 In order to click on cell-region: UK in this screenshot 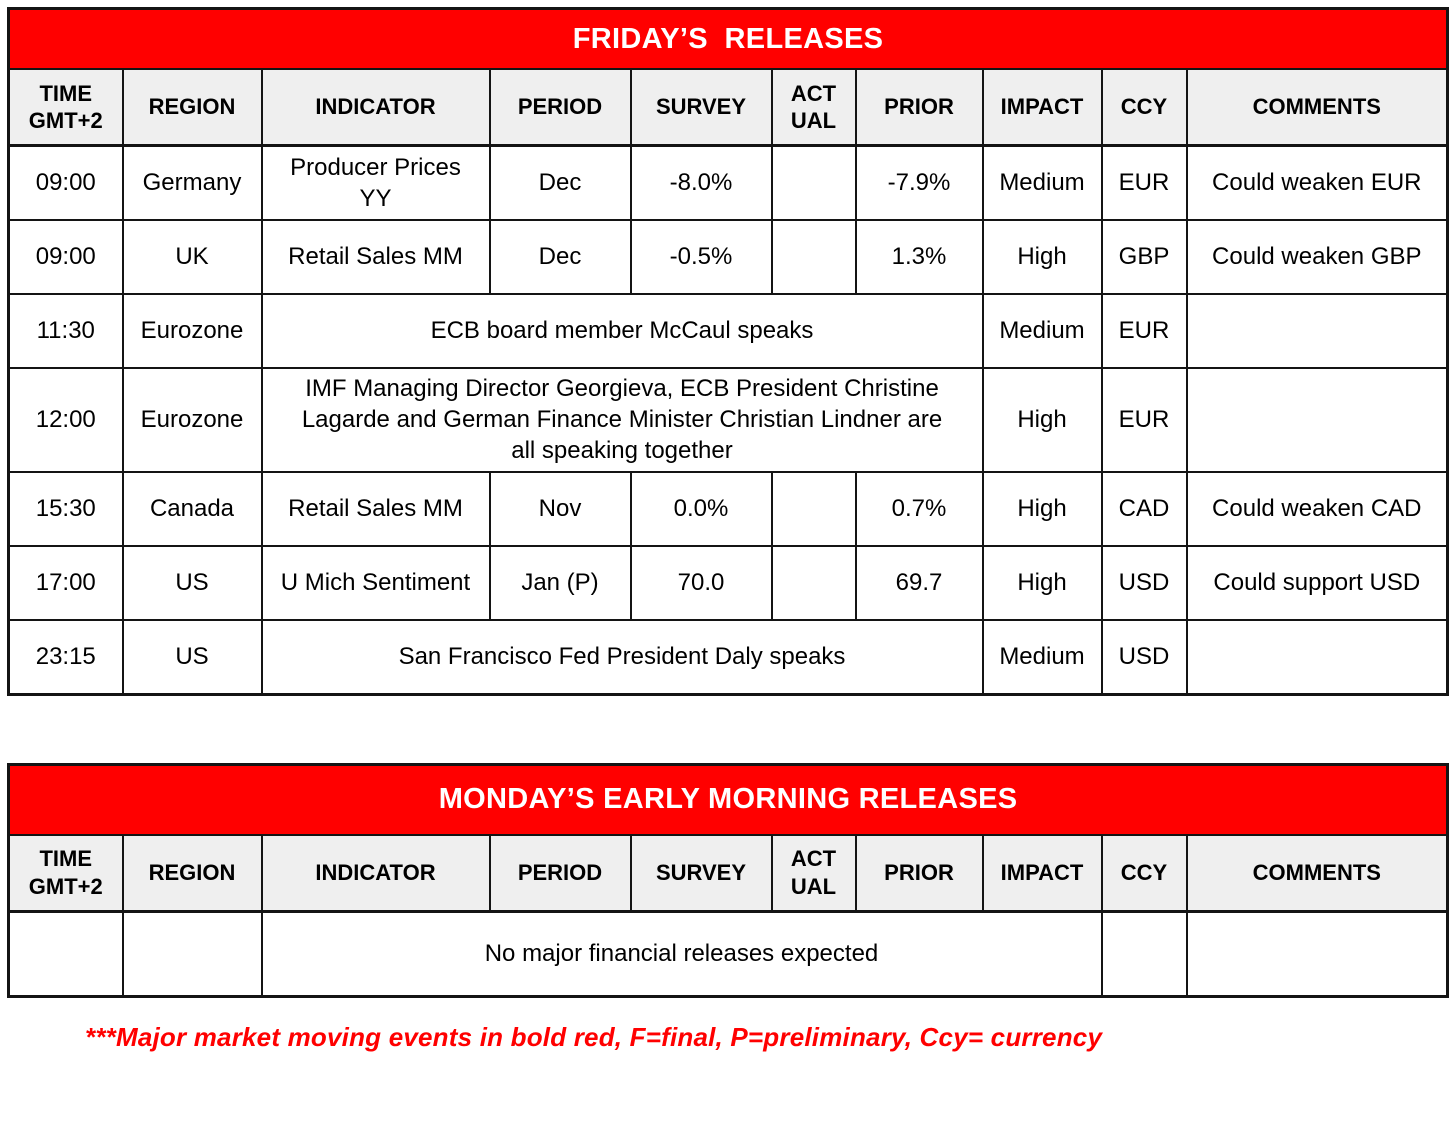, I will do `click(192, 257)`.